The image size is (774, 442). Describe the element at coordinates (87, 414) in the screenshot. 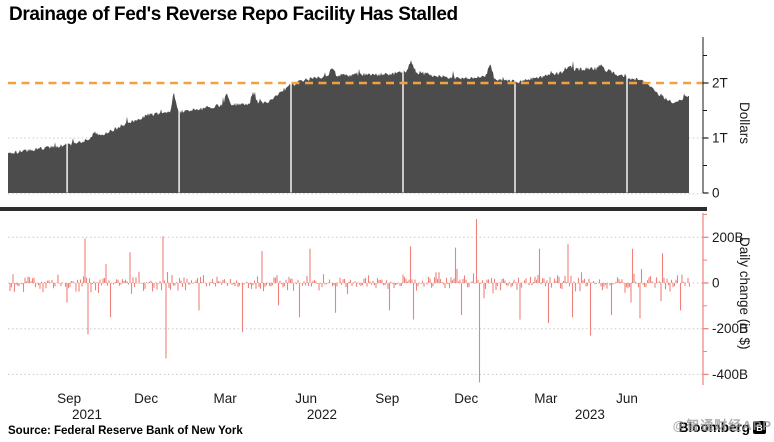

I see `year-label: 2021` at that location.